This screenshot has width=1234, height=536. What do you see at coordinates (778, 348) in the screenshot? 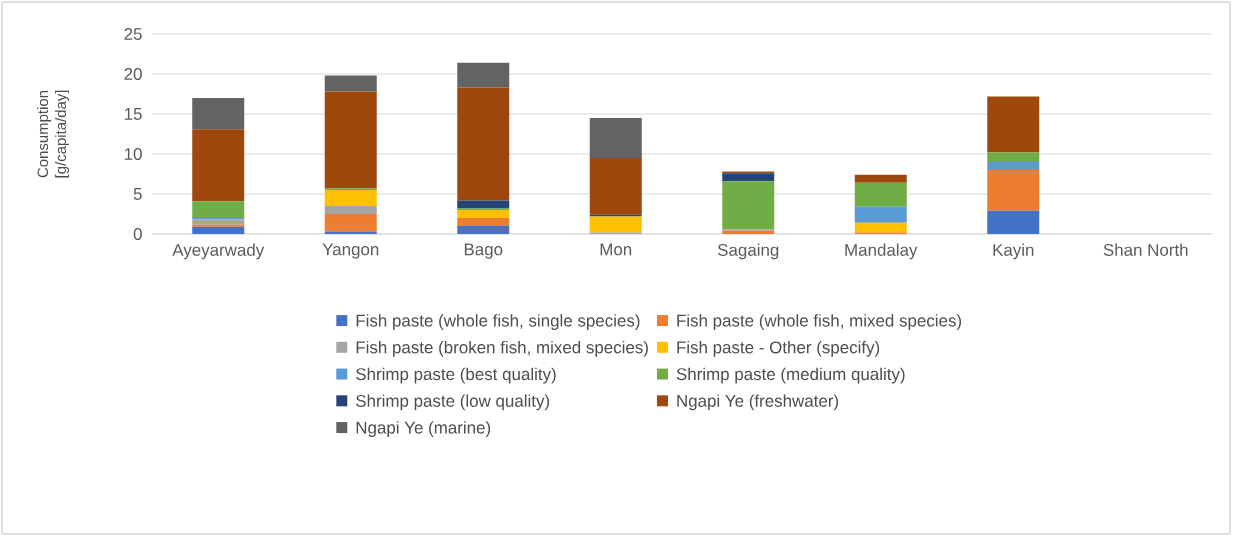
I see `legend-label: Fish paste - Other (specify)` at bounding box center [778, 348].